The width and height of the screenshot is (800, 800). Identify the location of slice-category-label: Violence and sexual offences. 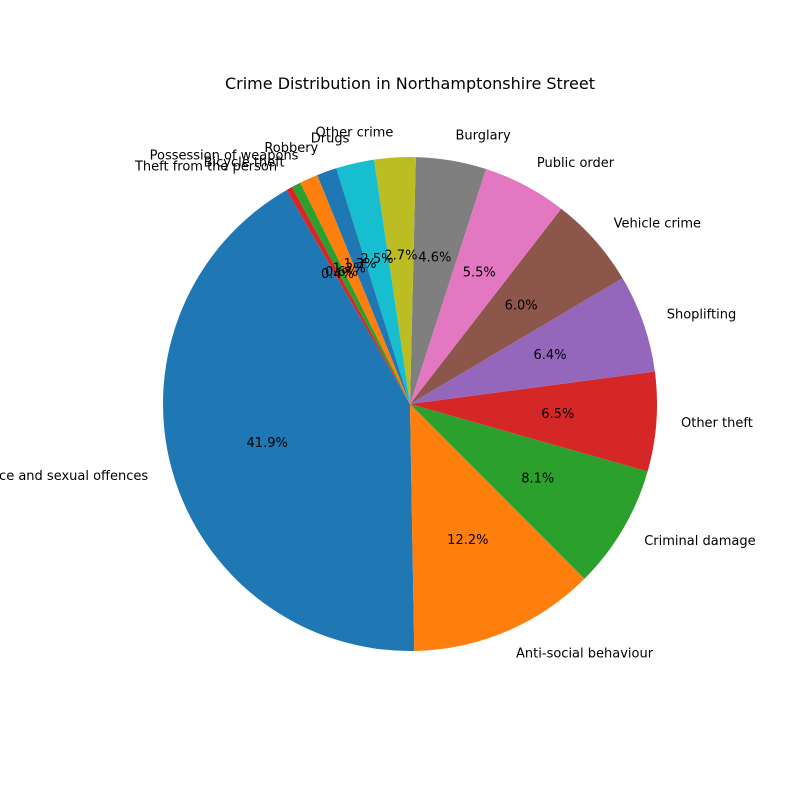
(74, 476).